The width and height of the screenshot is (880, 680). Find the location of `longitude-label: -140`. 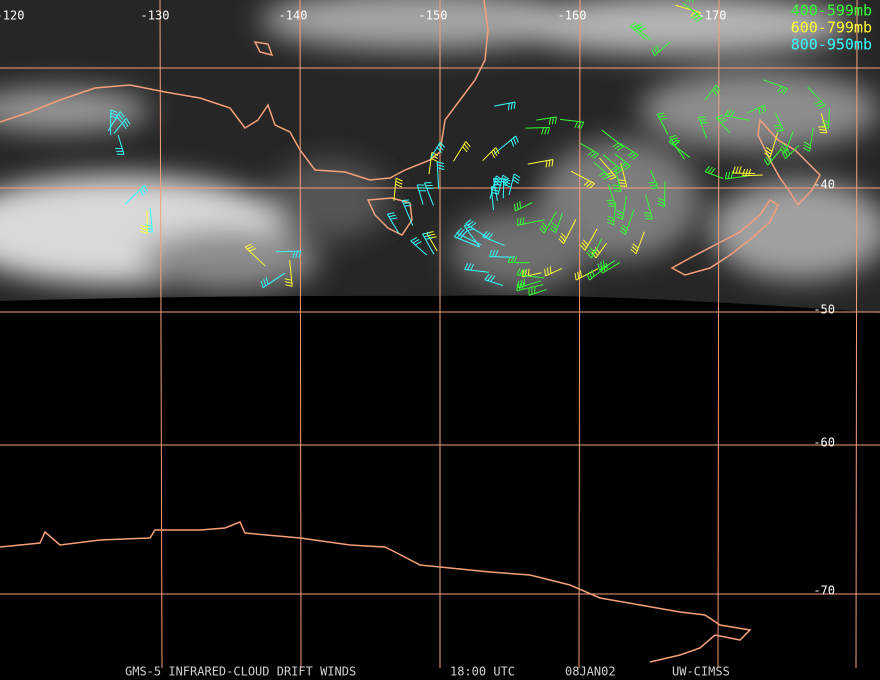

longitude-label: -140 is located at coordinates (293, 16).